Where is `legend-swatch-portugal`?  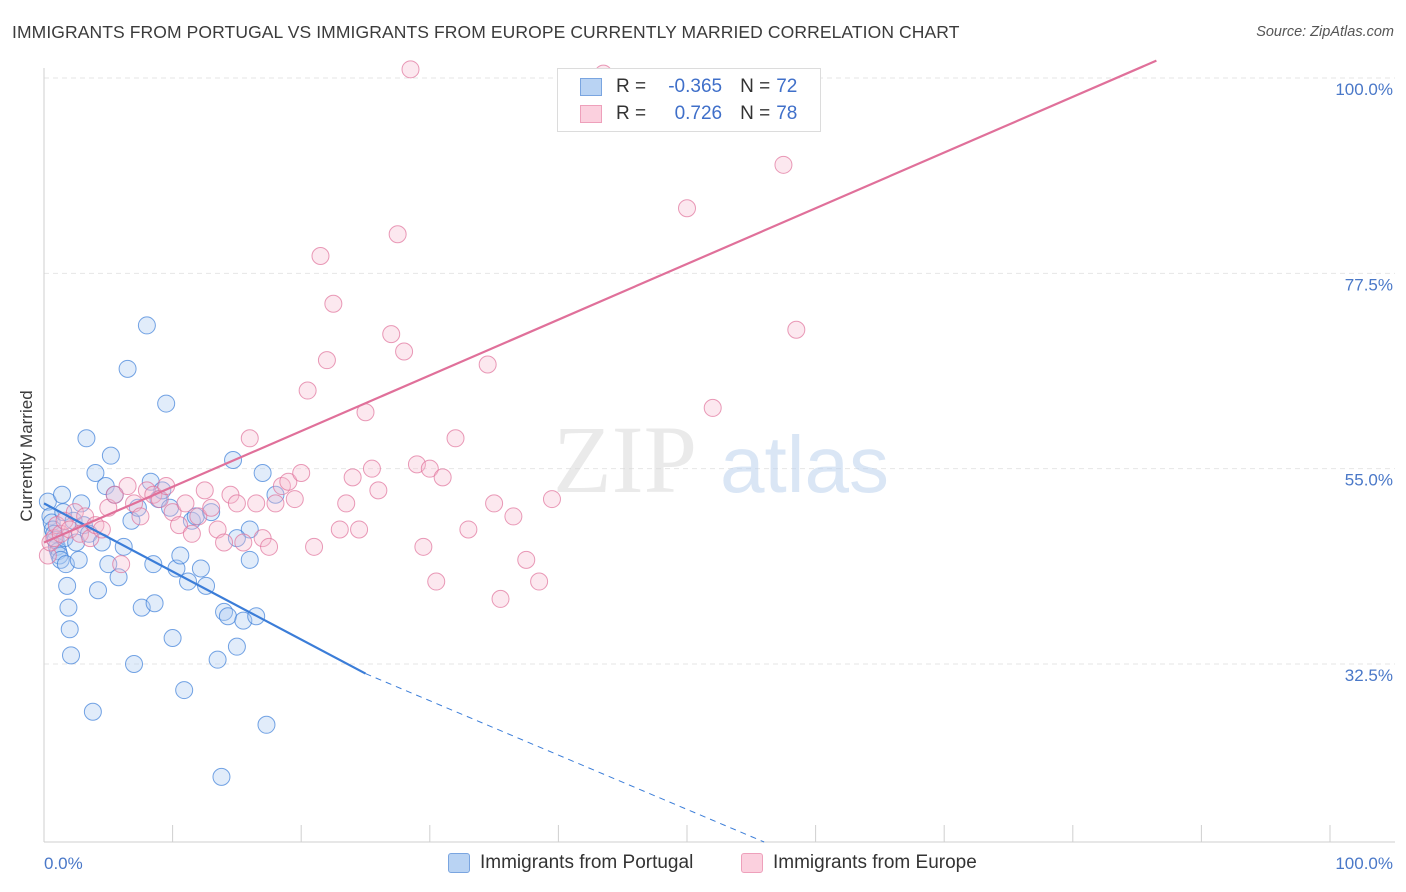 legend-swatch-portugal is located at coordinates (459, 863).